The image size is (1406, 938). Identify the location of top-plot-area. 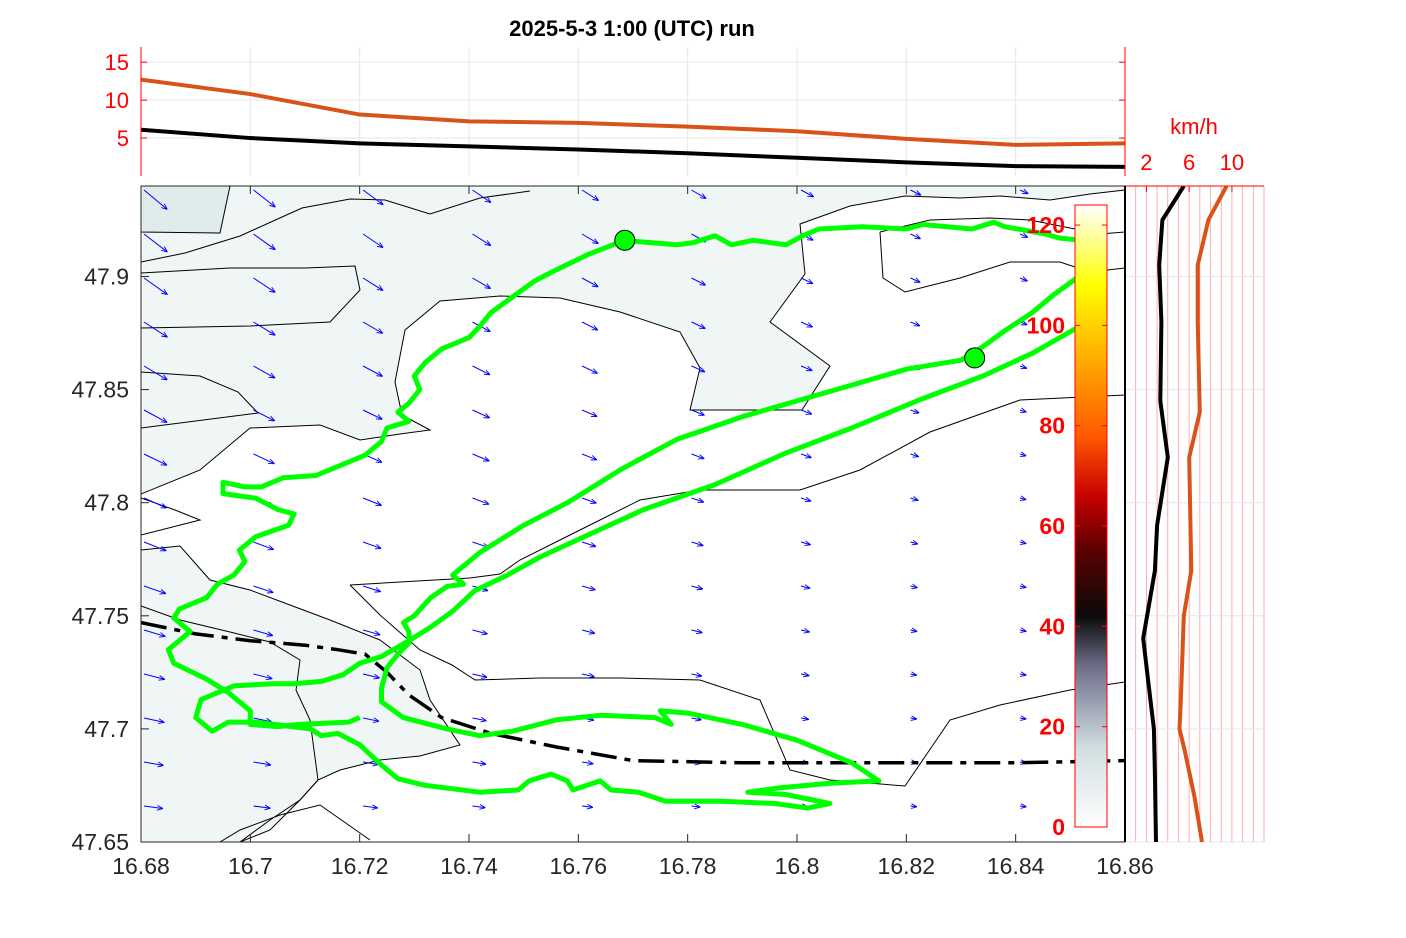
(633, 111).